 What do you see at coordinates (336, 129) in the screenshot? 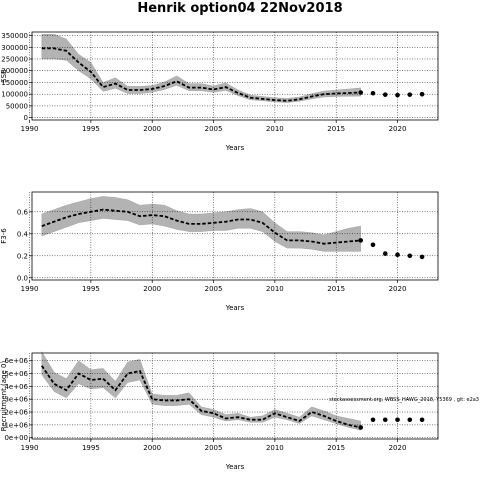
I see `x-tick-label-ssb: 2015` at bounding box center [336, 129].